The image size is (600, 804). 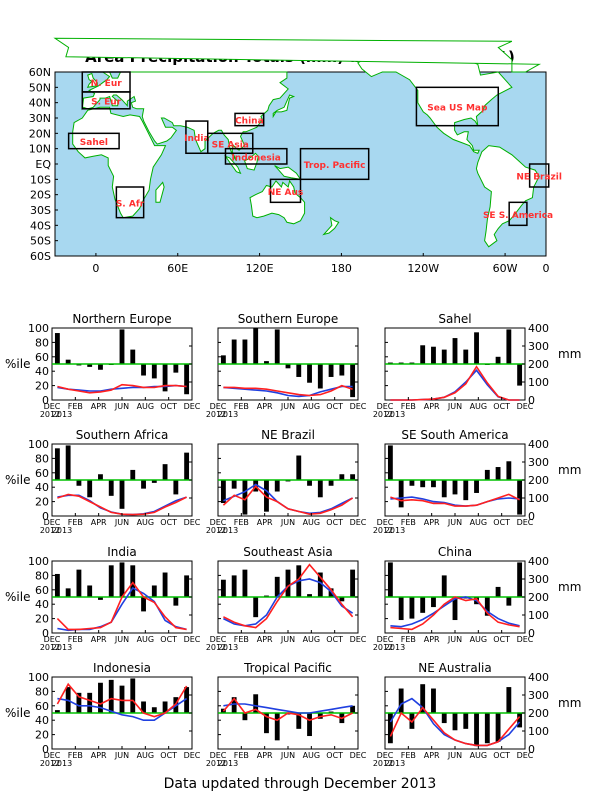 I want to click on right-tick-label: 300, so click(x=538, y=462).